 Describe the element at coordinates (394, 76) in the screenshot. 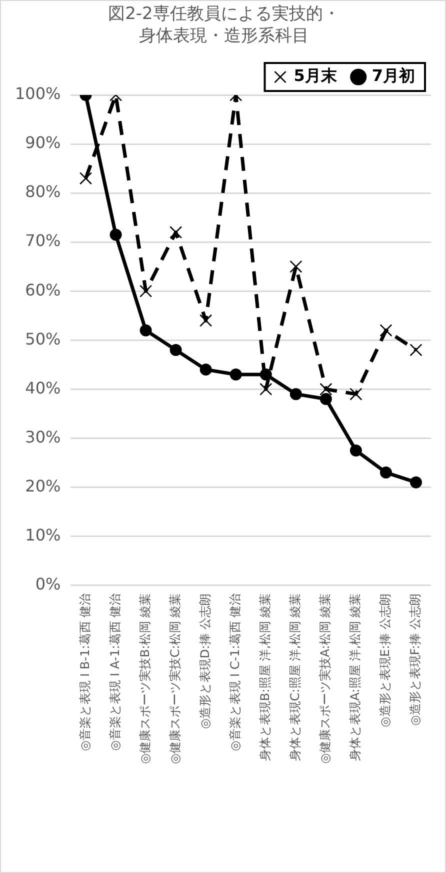

I see `legend-label: 7月初` at that location.